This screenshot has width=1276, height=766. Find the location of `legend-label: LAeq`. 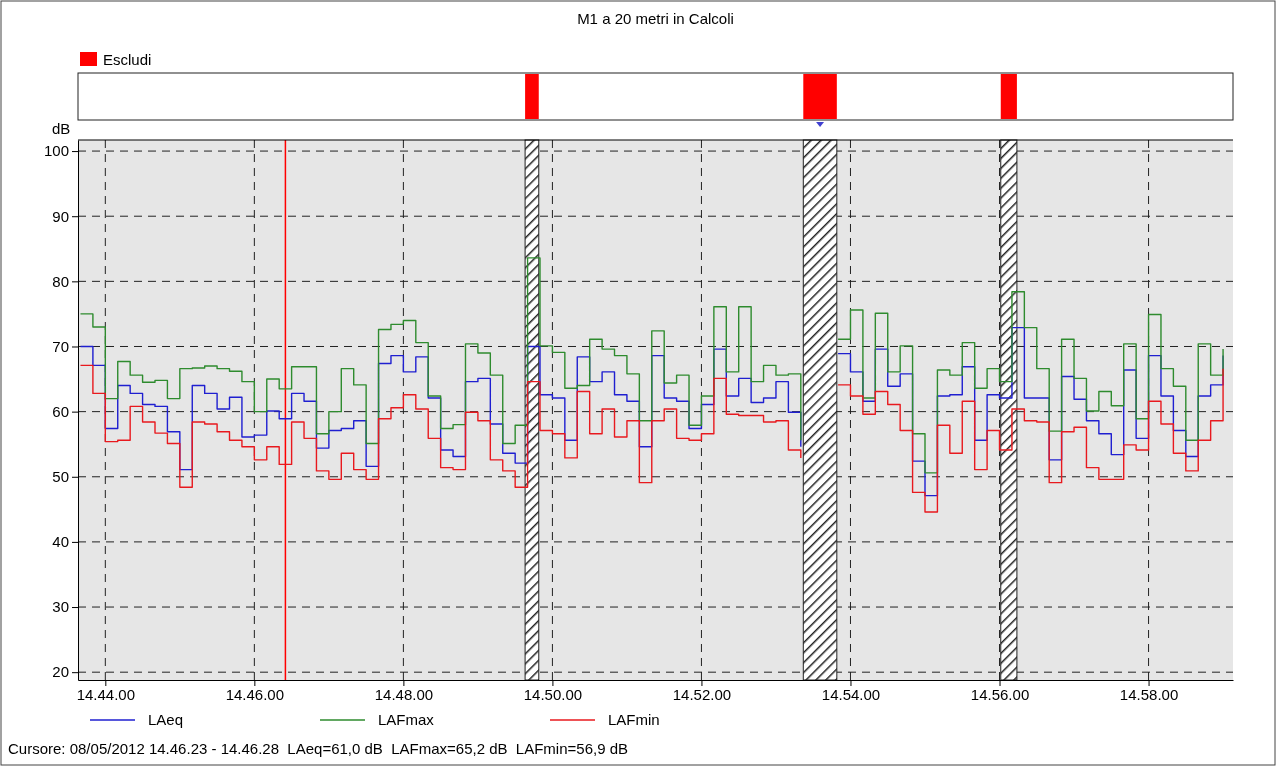

legend-label: LAeq is located at coordinates (166, 719).